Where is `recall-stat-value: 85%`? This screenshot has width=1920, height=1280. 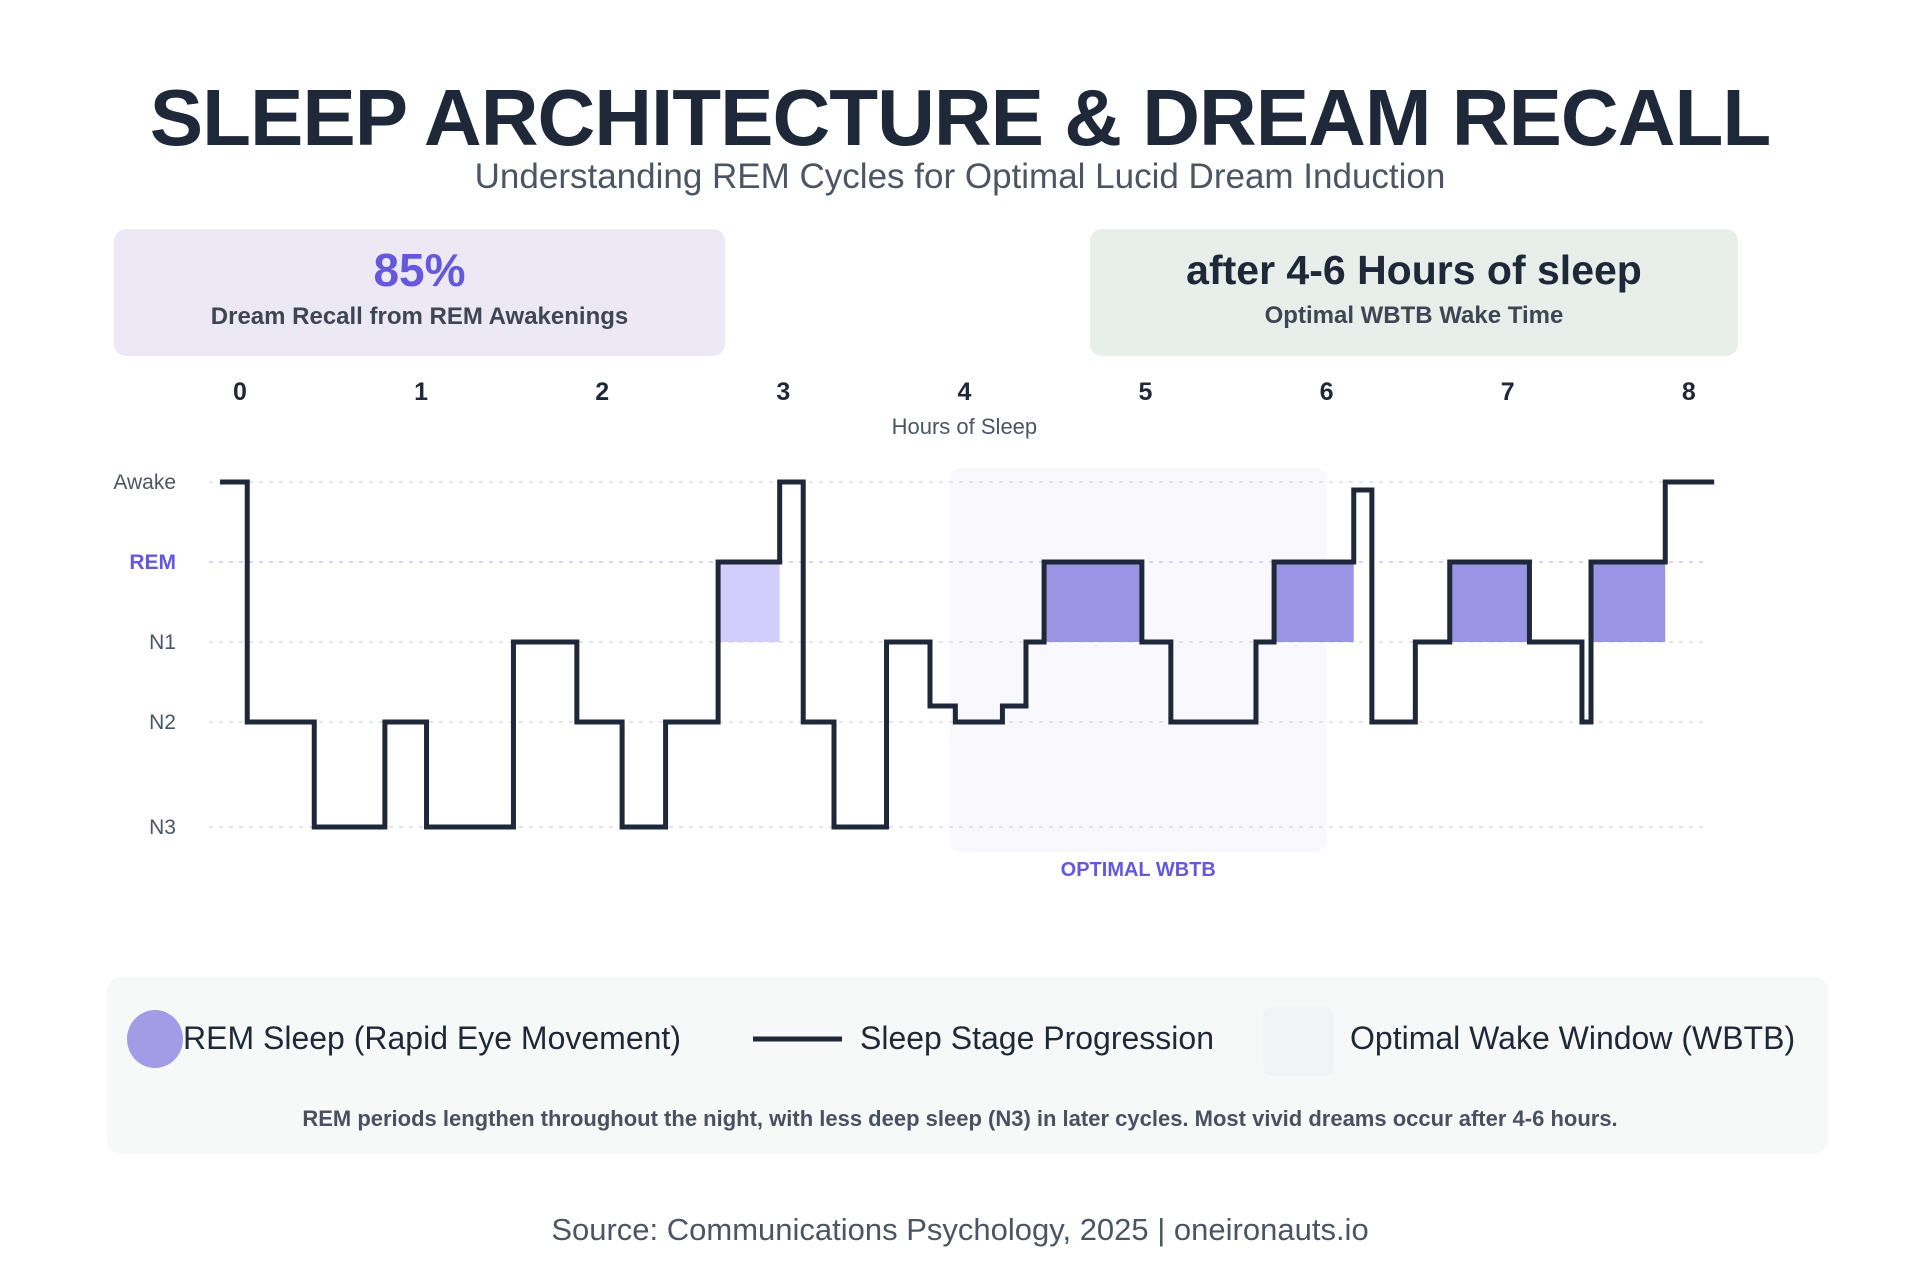
recall-stat-value: 85% is located at coordinates (419, 270).